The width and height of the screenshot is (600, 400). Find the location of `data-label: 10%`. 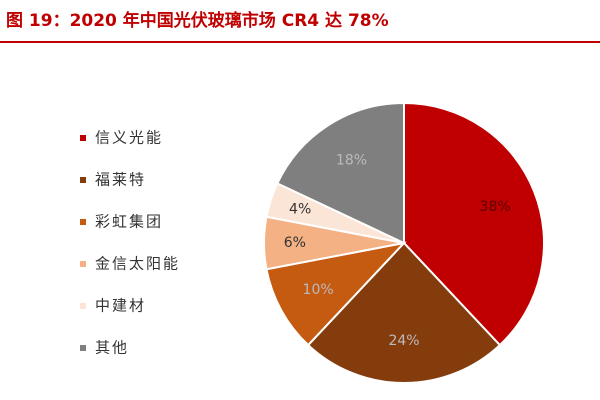

data-label: 10% is located at coordinates (318, 290).